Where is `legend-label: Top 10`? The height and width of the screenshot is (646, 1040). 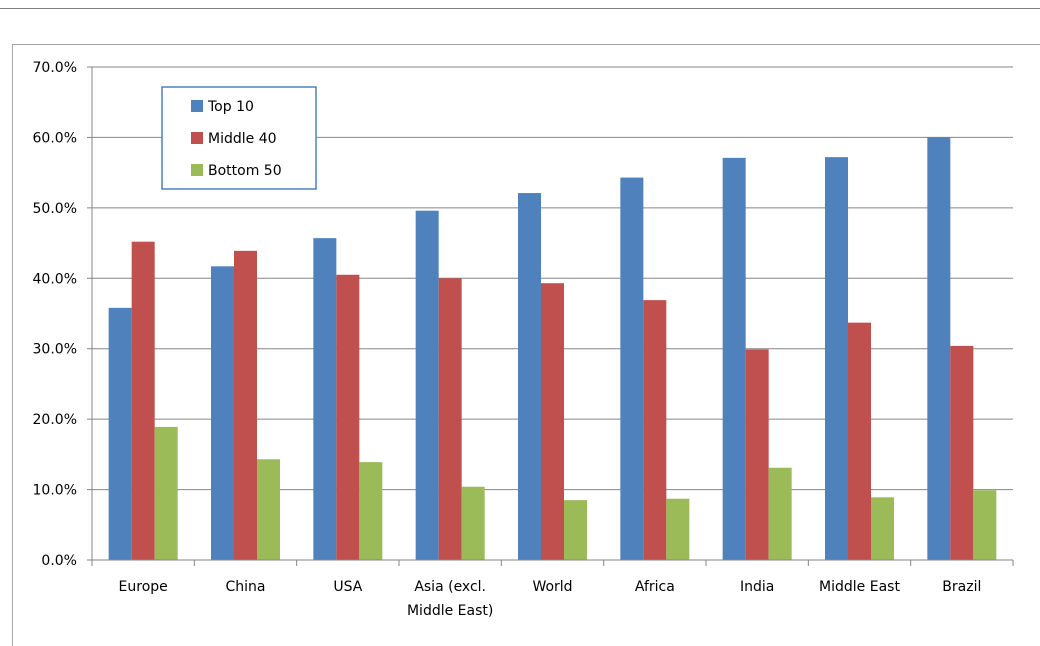
legend-label: Top 10 is located at coordinates (230, 107).